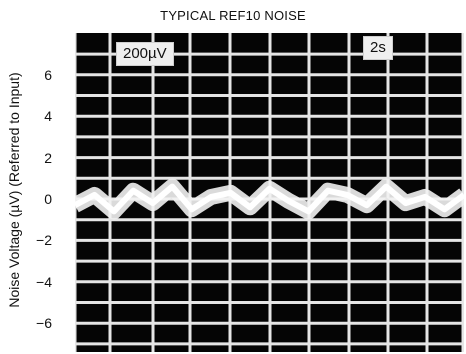 Image resolution: width=466 pixels, height=354 pixels. Describe the element at coordinates (48, 74) in the screenshot. I see `y-tick-label: 6` at that location.